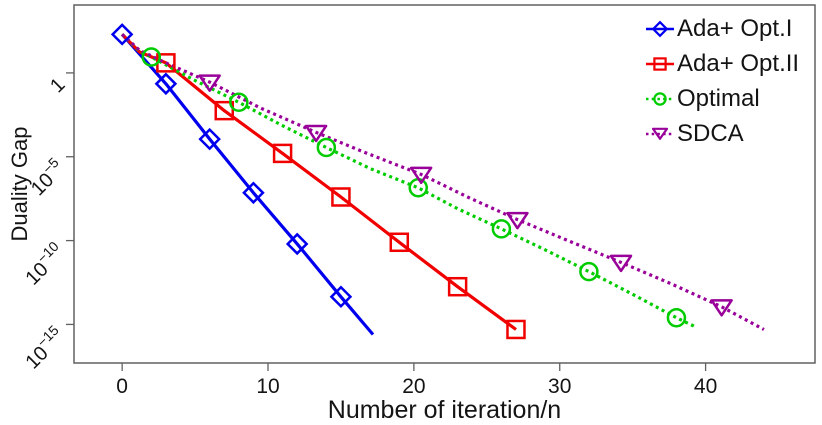 The image size is (822, 425). What do you see at coordinates (44, 348) in the screenshot?
I see `y-tick-label: 10−15` at bounding box center [44, 348].